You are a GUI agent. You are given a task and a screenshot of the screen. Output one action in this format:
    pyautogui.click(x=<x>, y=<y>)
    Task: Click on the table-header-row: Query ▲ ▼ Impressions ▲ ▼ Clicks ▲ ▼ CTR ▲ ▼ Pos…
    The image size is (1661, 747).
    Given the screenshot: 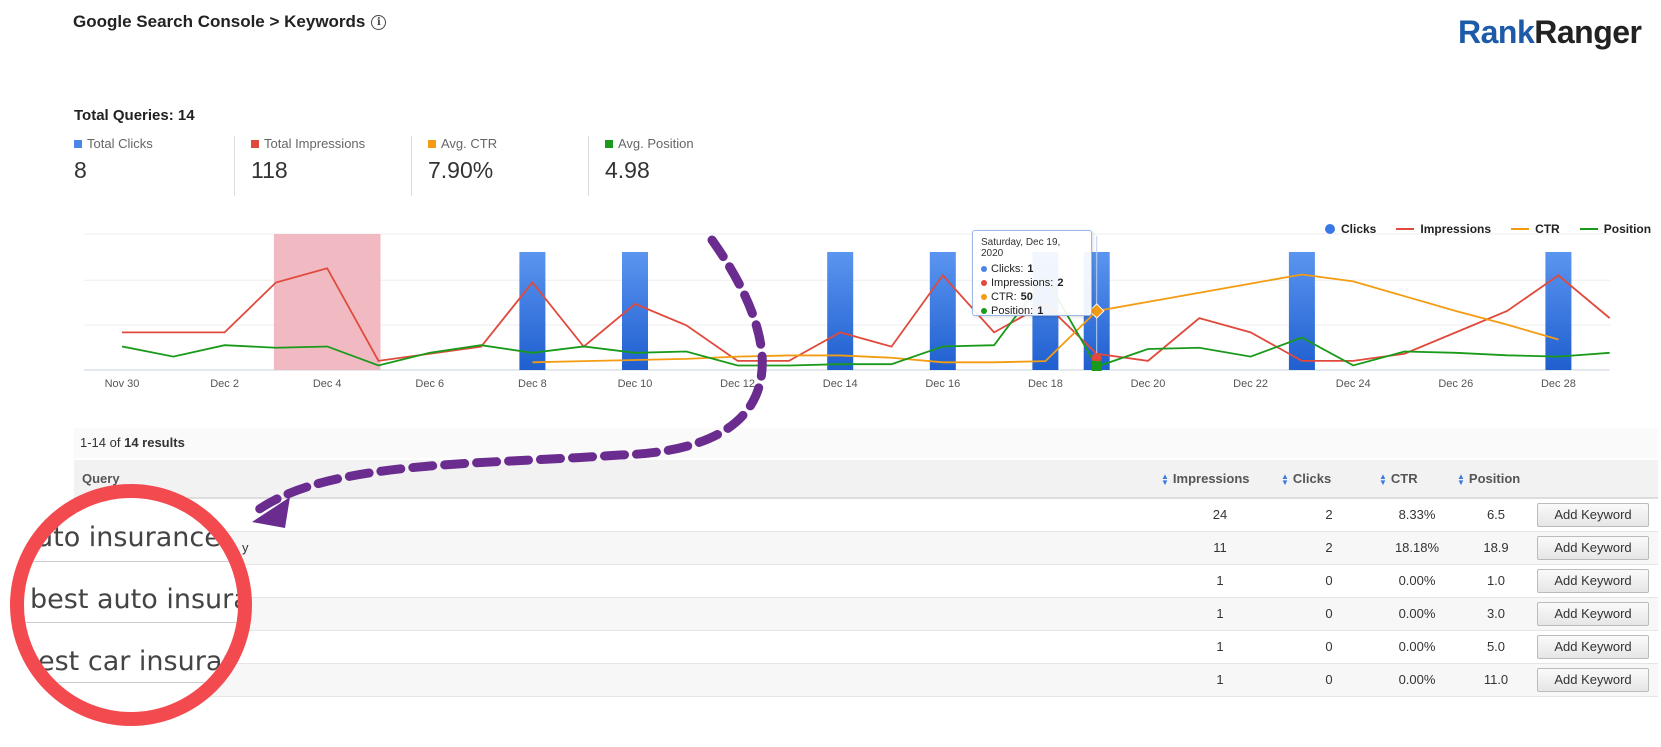 What is the action you would take?
    pyautogui.click(x=866, y=479)
    